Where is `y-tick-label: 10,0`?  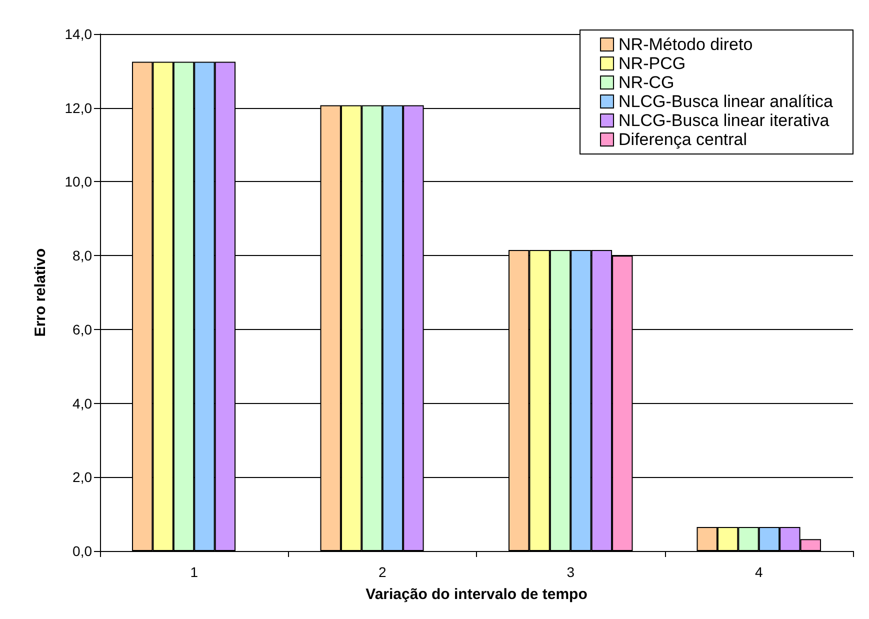 y-tick-label: 10,0 is located at coordinates (78, 182).